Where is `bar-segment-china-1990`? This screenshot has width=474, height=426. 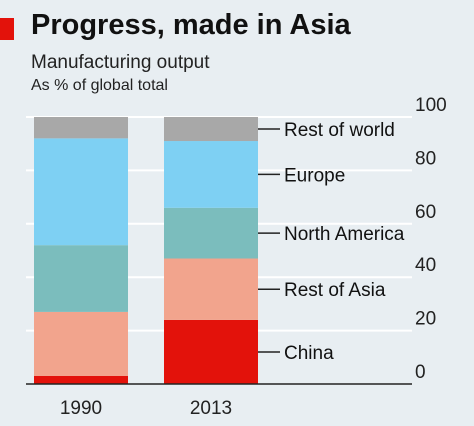
bar-segment-china-1990 is located at coordinates (81, 379).